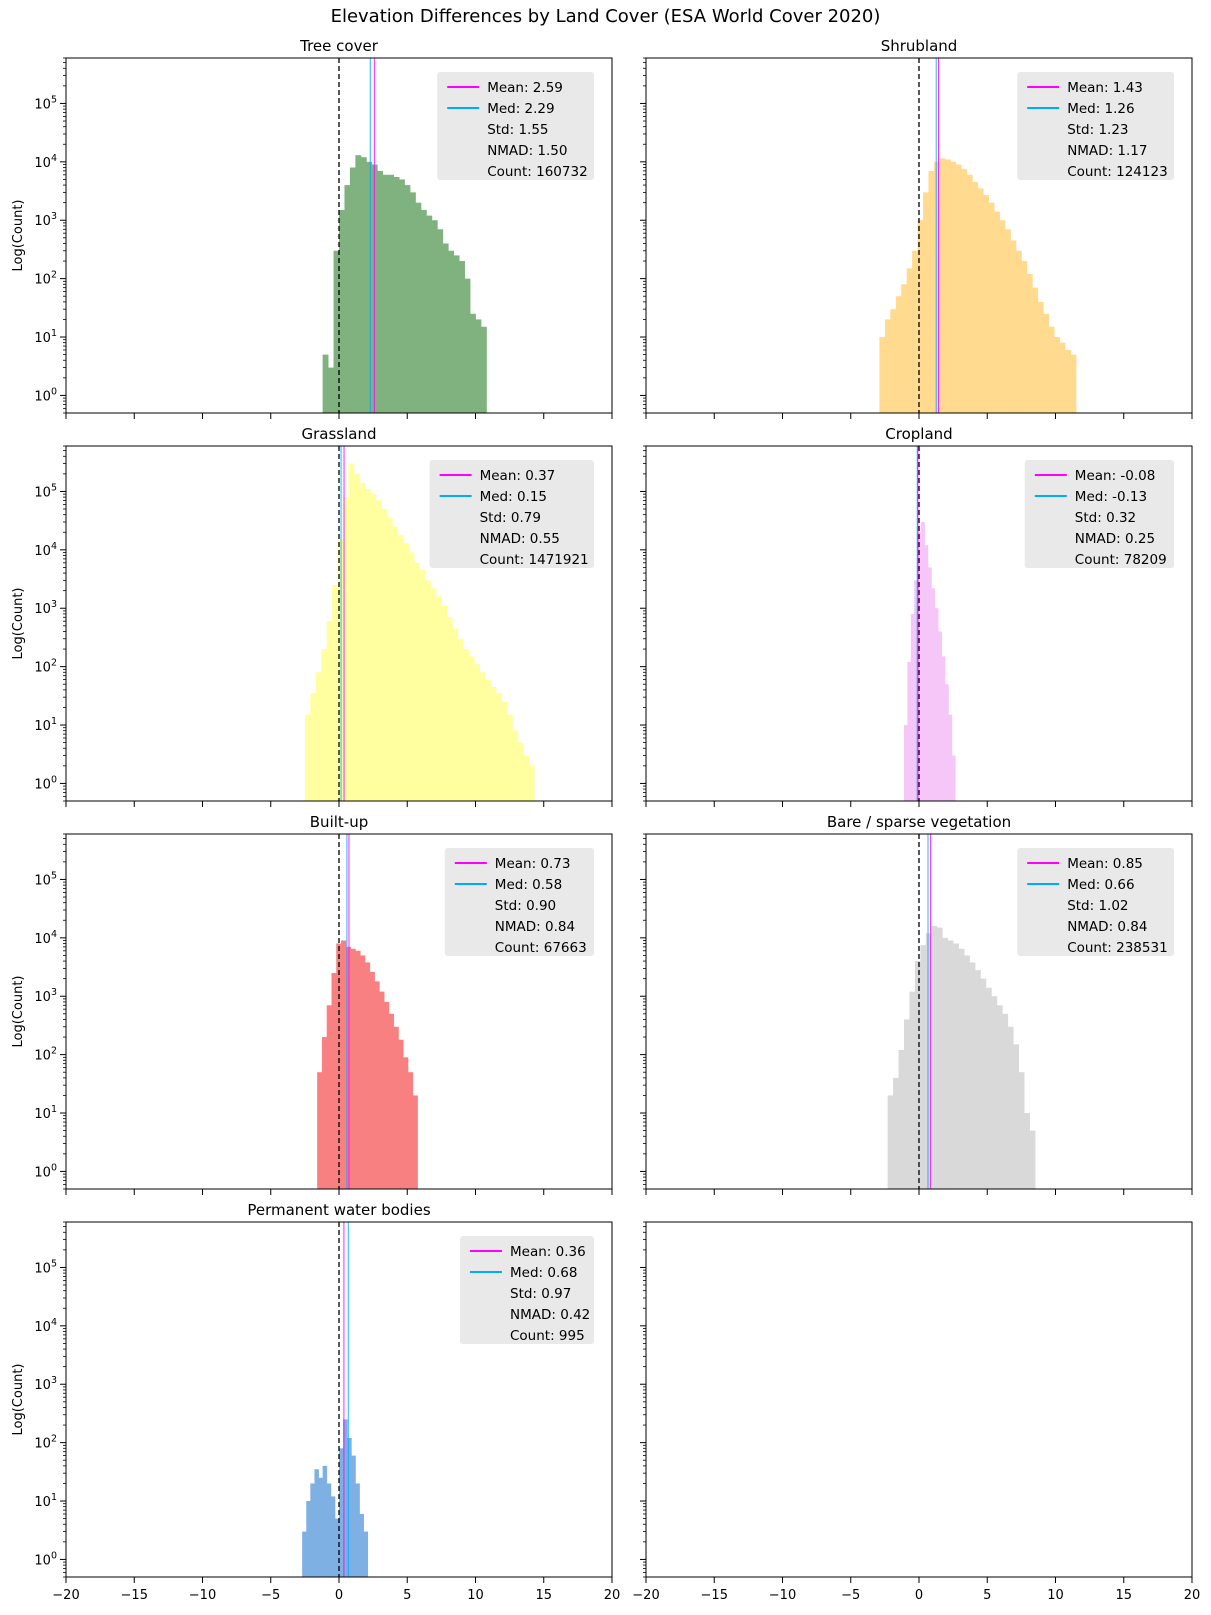 The height and width of the screenshot is (1615, 1211). I want to click on legend-entry: Med: 2.29, so click(520, 109).